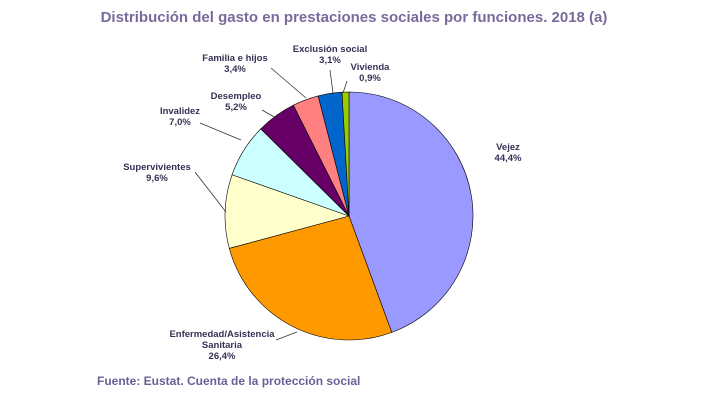  What do you see at coordinates (371, 73) in the screenshot?
I see `slice-label-vivienda: Vivienda 0,9%` at bounding box center [371, 73].